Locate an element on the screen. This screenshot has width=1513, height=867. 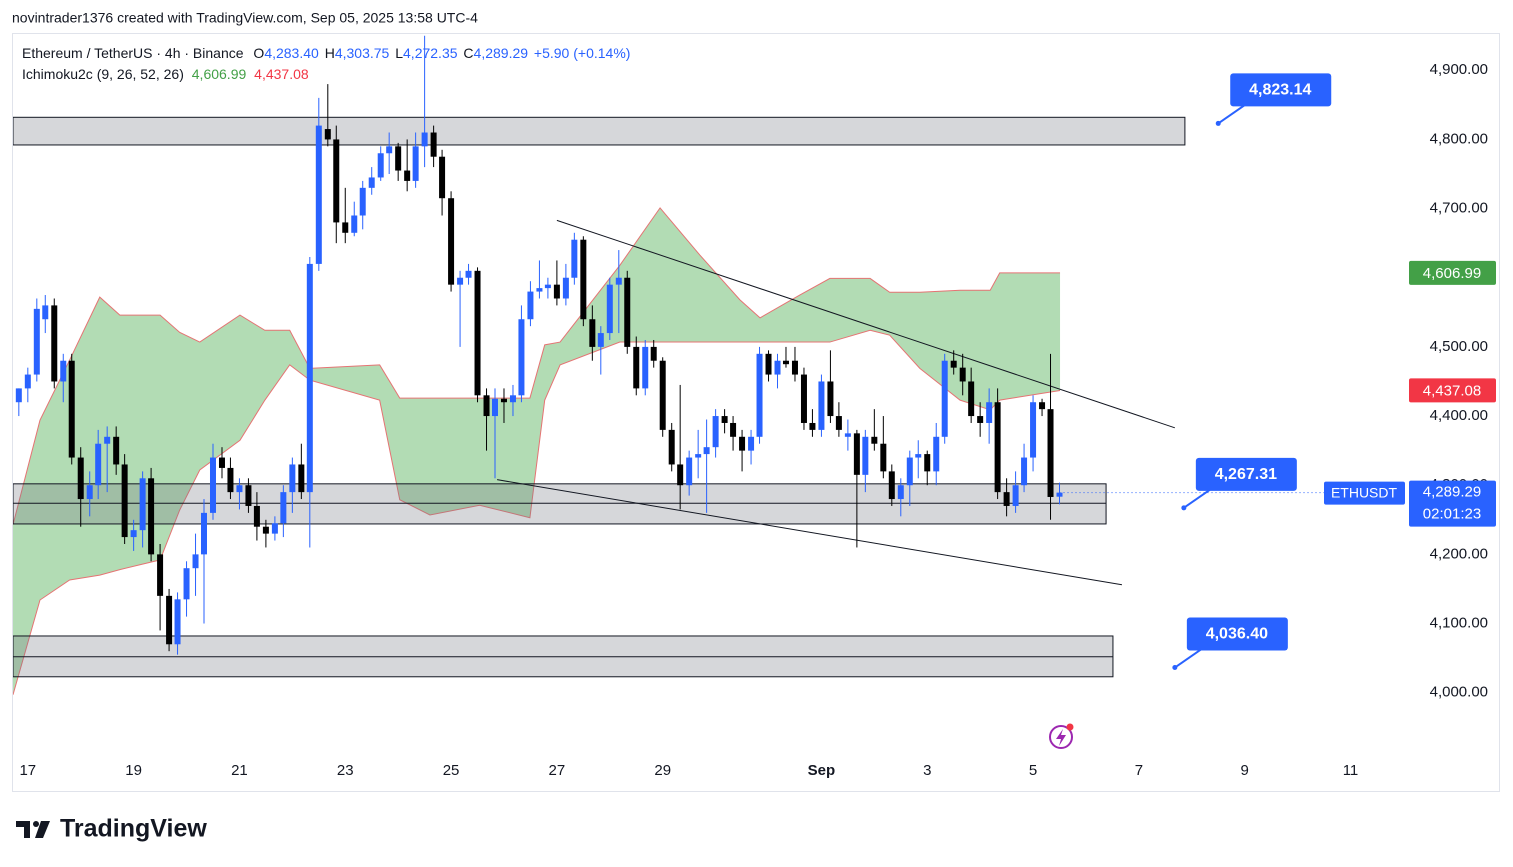
x-tick-label: 9 is located at coordinates (1245, 770).